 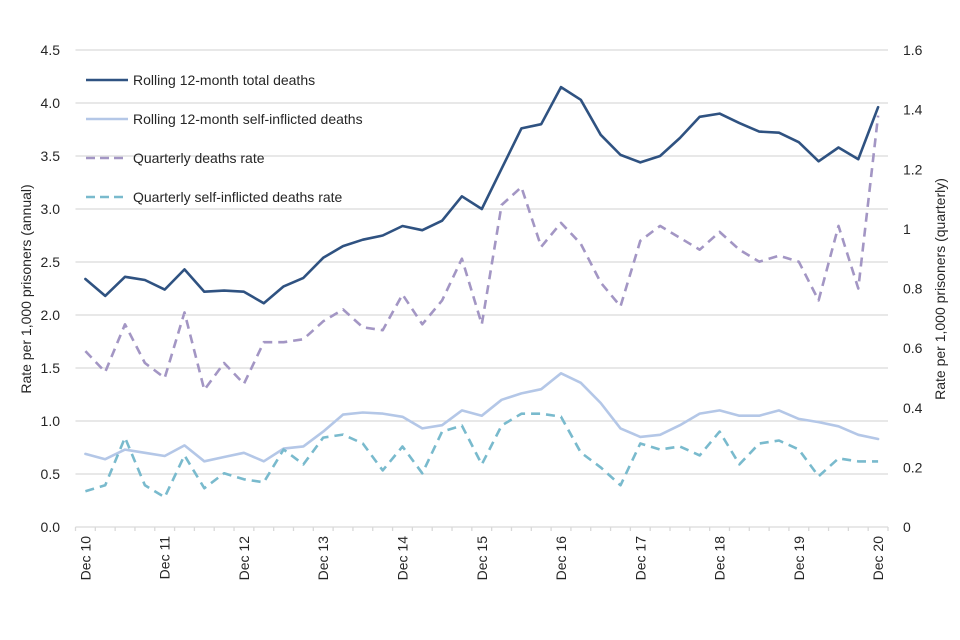 I want to click on legend-item: Rolling 12-month self-inflicted deaths, so click(x=224, y=119).